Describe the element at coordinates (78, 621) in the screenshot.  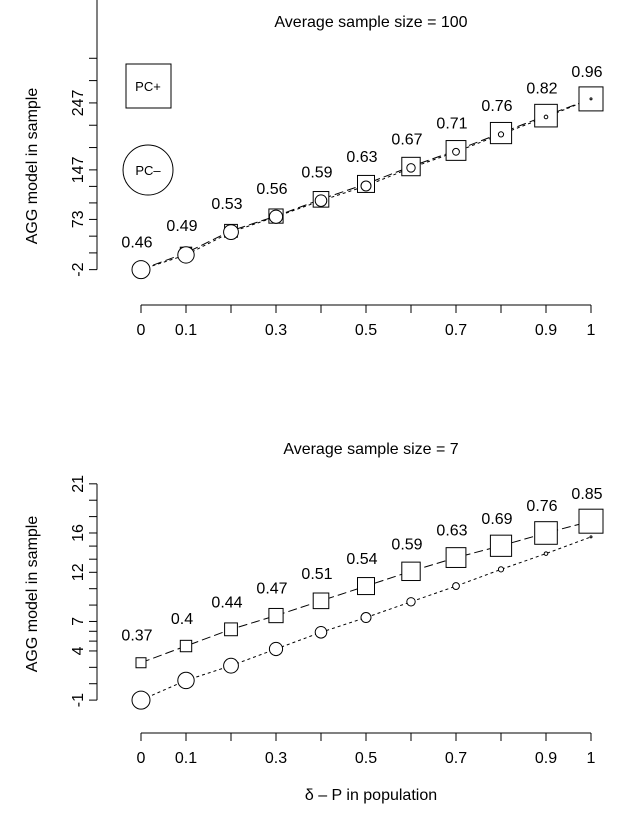
I see `y-tick-label: 7` at that location.